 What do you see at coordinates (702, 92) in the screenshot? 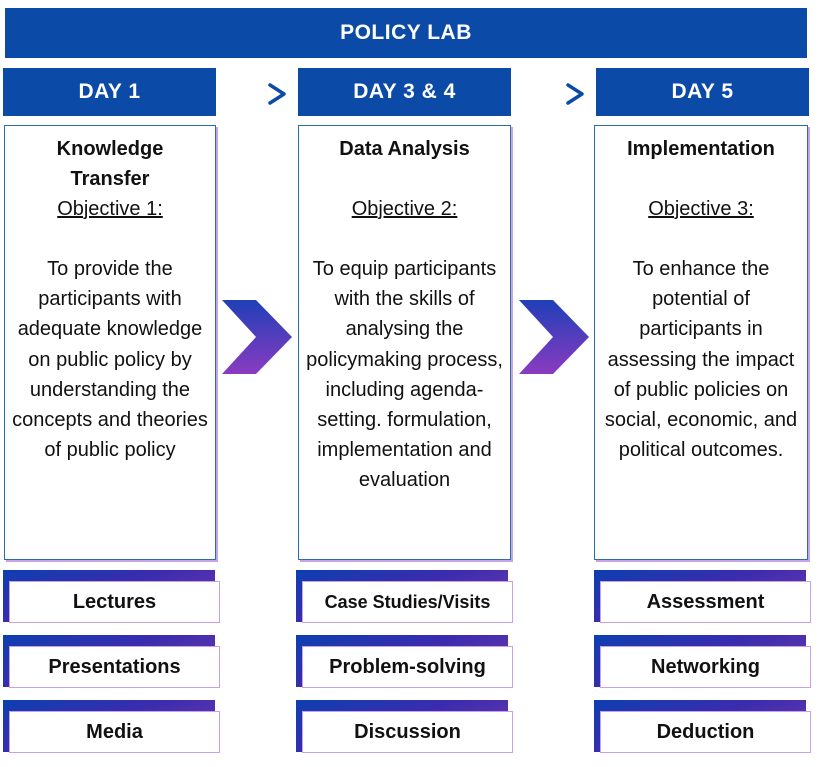
I see `day-5-header: DAY 5` at bounding box center [702, 92].